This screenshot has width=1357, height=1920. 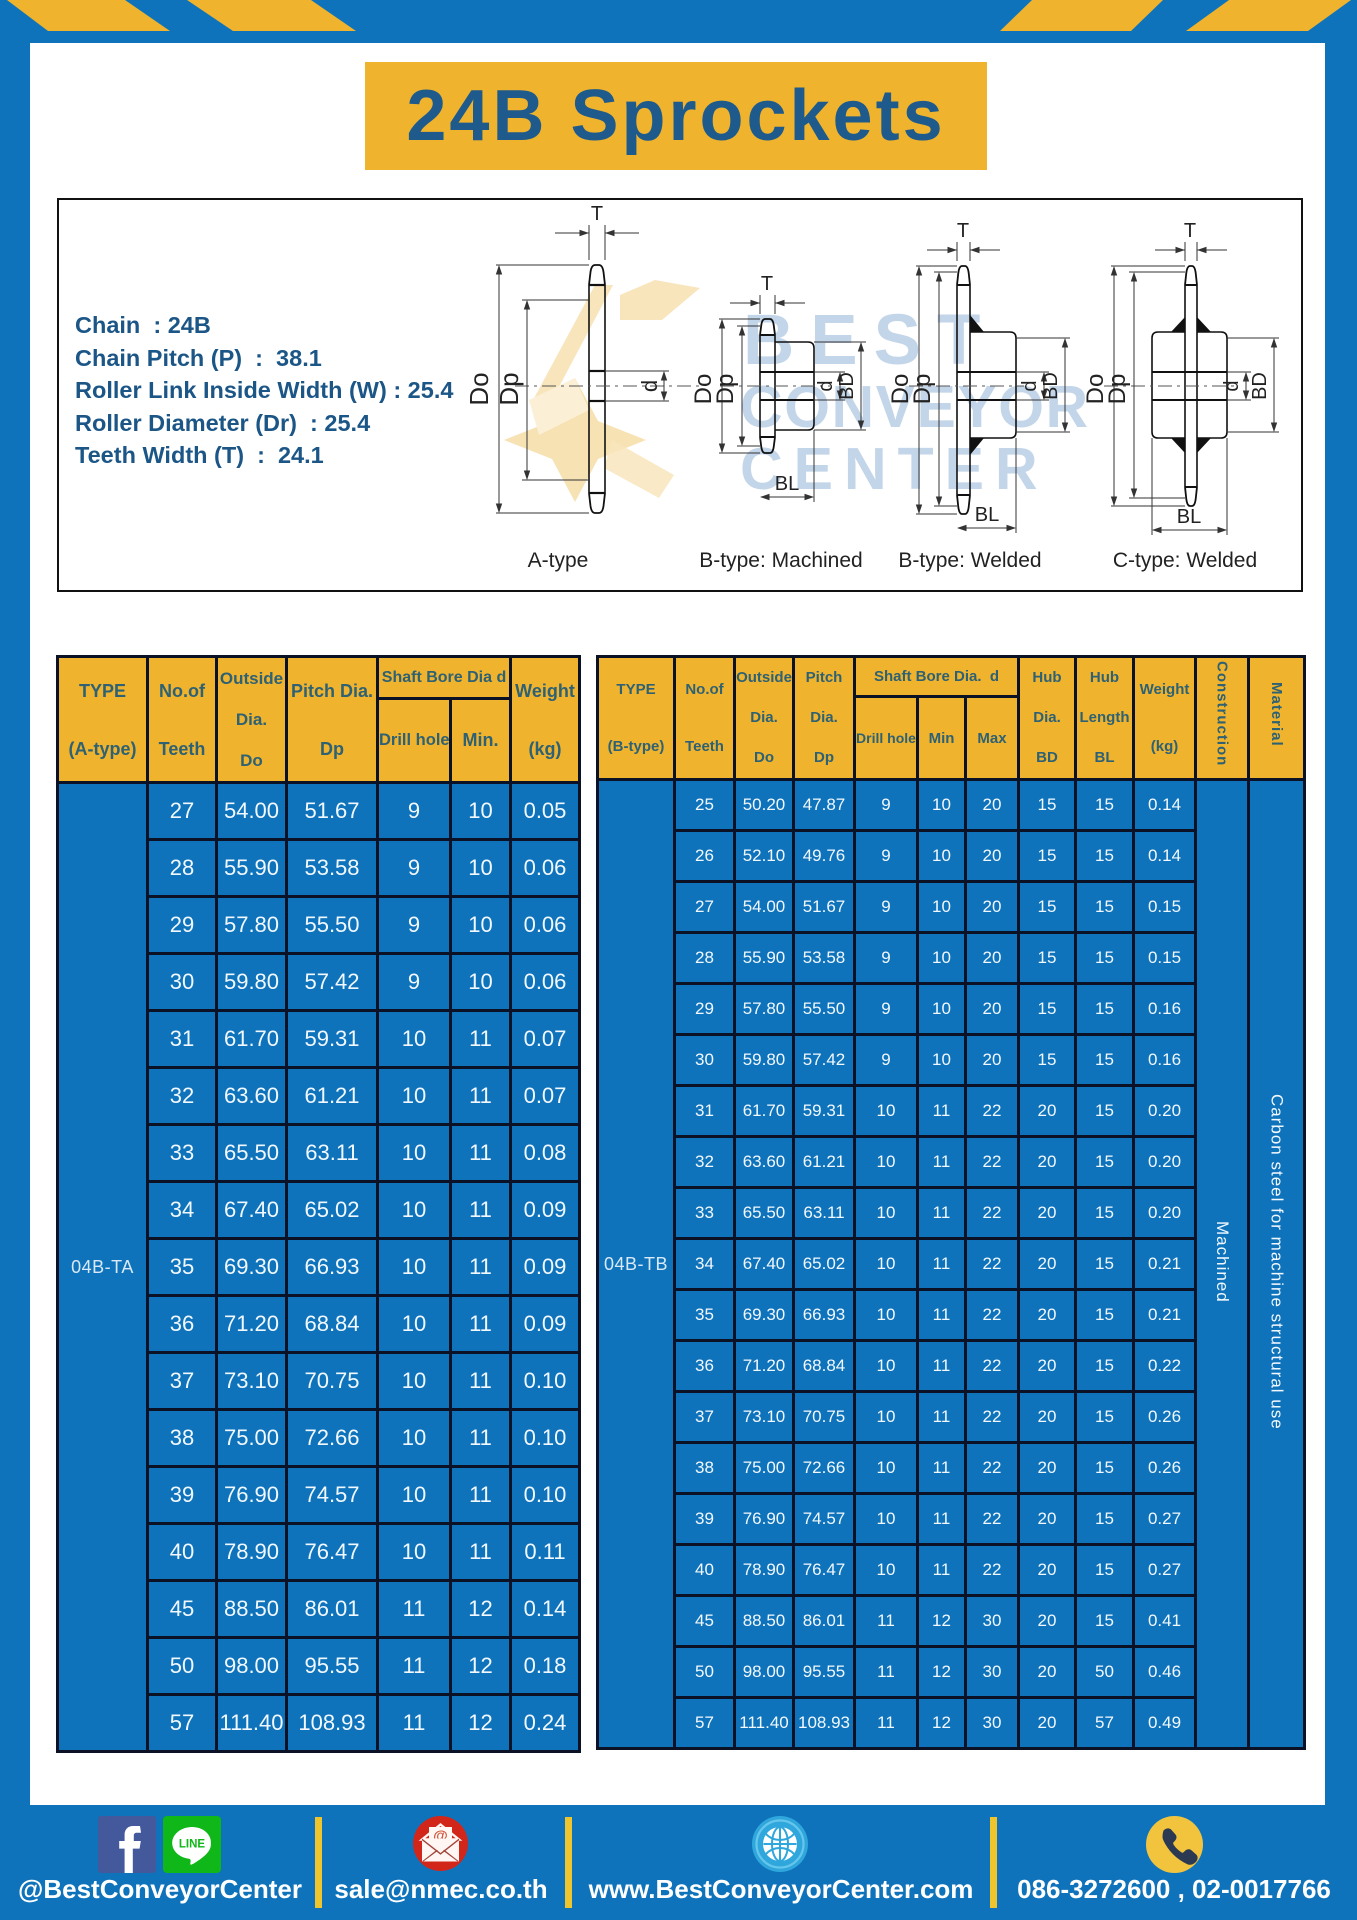 What do you see at coordinates (192, 1845) in the screenshot?
I see `svg-text: LINE` at bounding box center [192, 1845].